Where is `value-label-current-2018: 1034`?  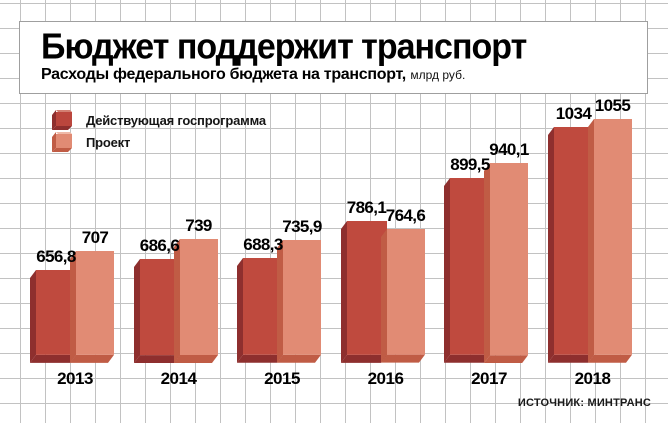 value-label-current-2018: 1034 is located at coordinates (573, 114).